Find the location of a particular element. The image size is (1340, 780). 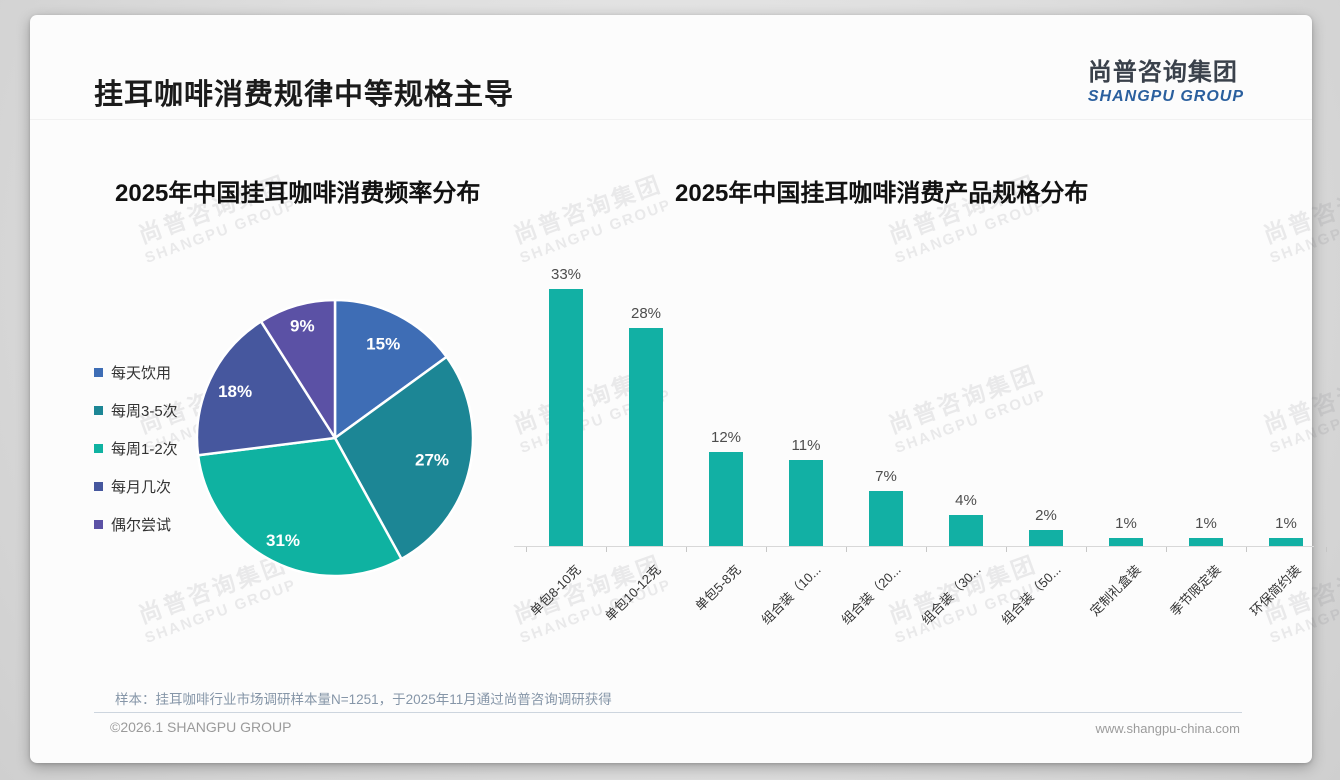

bar-value-label: 11% is located at coordinates (806, 446).